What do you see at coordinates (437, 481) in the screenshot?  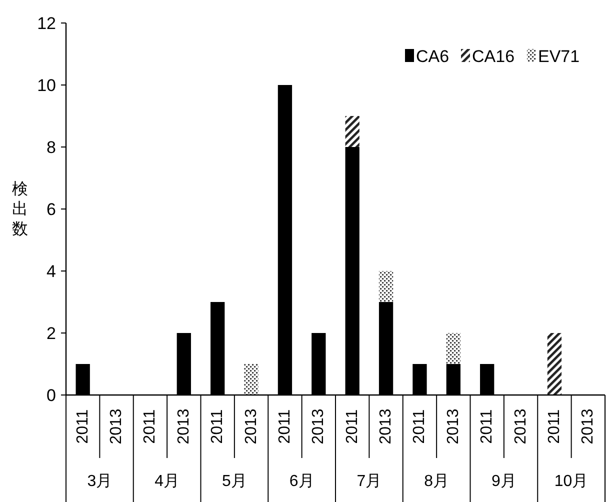 I see `text: 8月` at bounding box center [437, 481].